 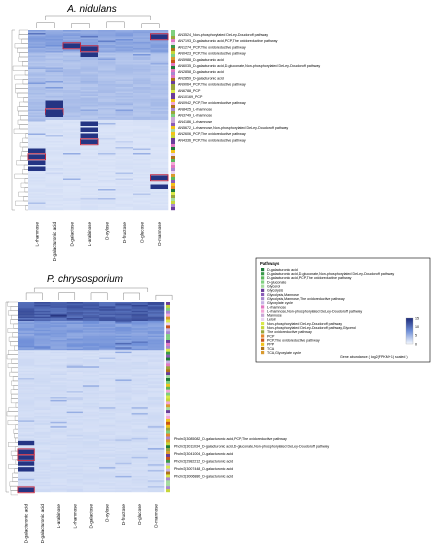 I want to click on row-label: AN4336_PCP,The oxidoreductive pathway, so click(x=212, y=140).